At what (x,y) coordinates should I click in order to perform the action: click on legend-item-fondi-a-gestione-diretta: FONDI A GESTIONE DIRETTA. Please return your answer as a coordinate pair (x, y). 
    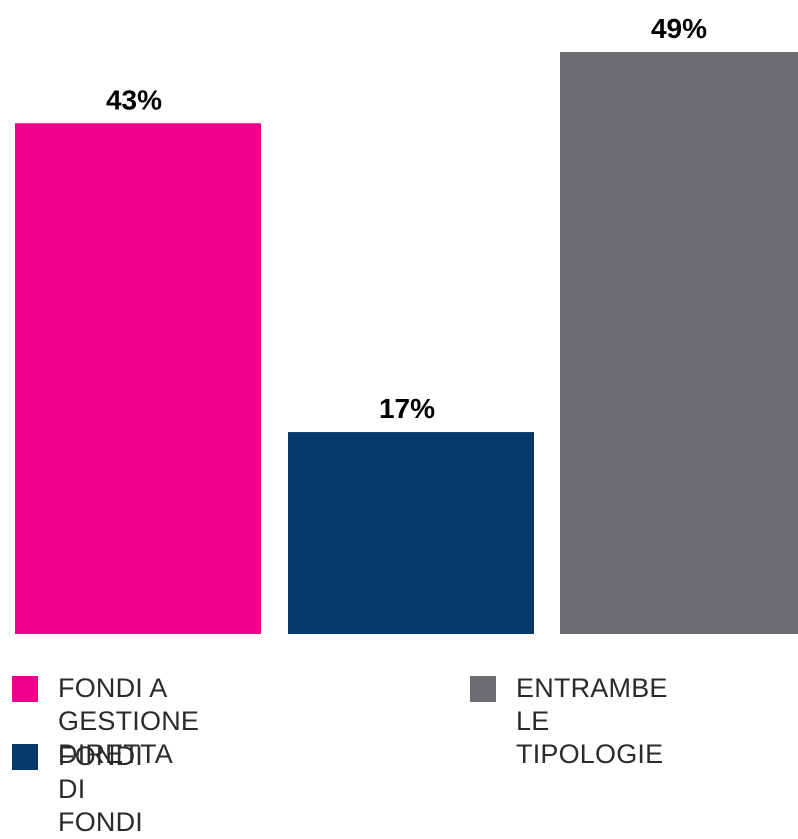
    Looking at the image, I should click on (105, 721).